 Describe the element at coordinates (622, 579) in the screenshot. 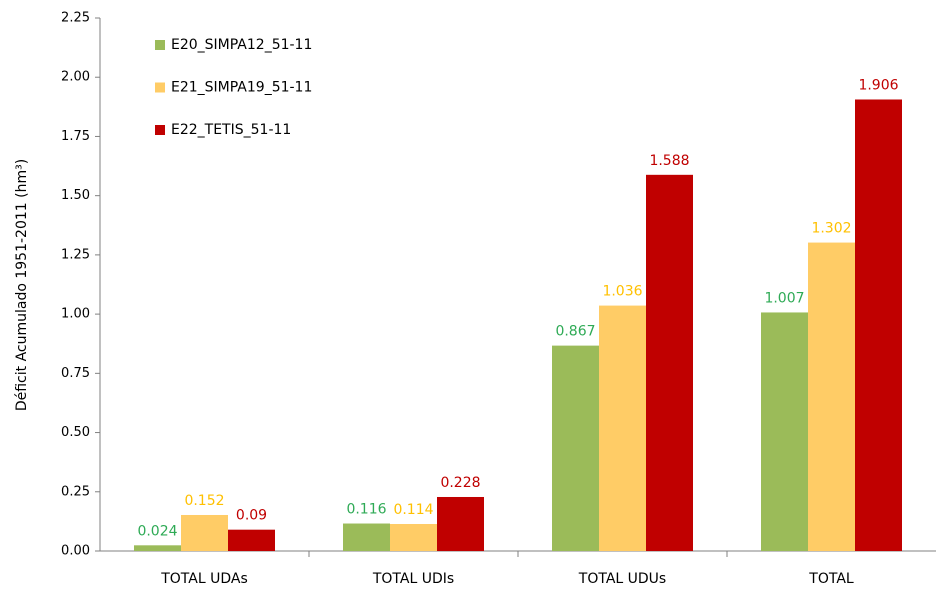

I see `x-tick-label: TOTAL UDUs` at that location.